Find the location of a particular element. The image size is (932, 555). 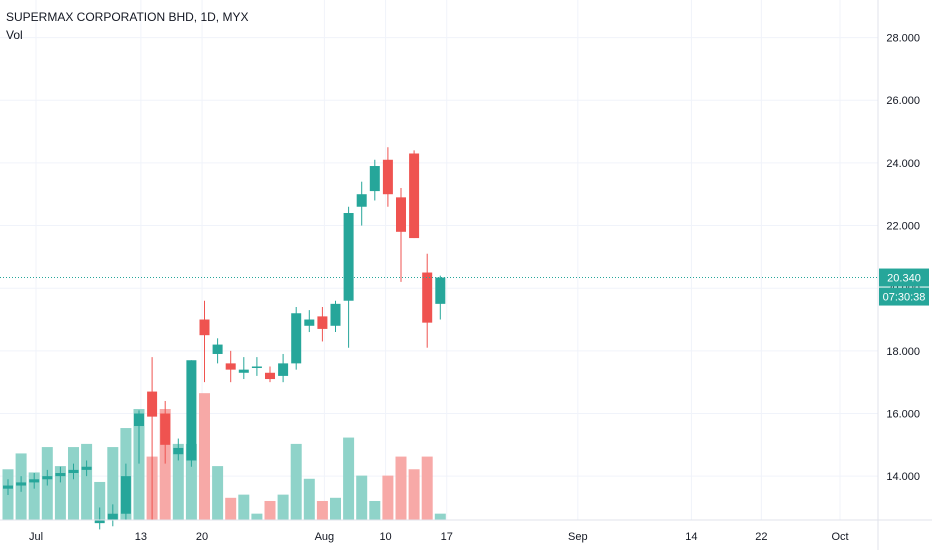

last-price-label: 20.340 is located at coordinates (904, 279).